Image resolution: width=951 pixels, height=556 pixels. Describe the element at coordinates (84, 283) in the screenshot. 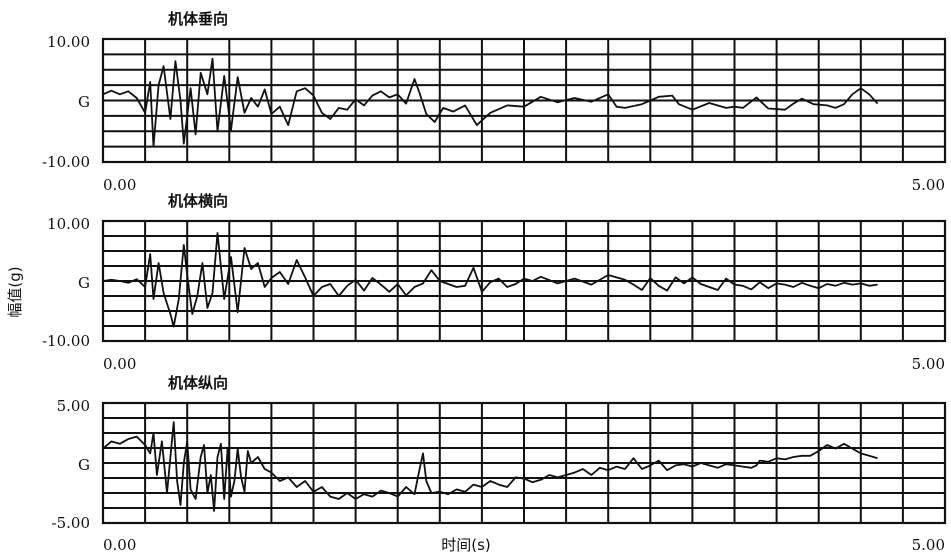

I see `y-tick-mid-lateral: G` at that location.